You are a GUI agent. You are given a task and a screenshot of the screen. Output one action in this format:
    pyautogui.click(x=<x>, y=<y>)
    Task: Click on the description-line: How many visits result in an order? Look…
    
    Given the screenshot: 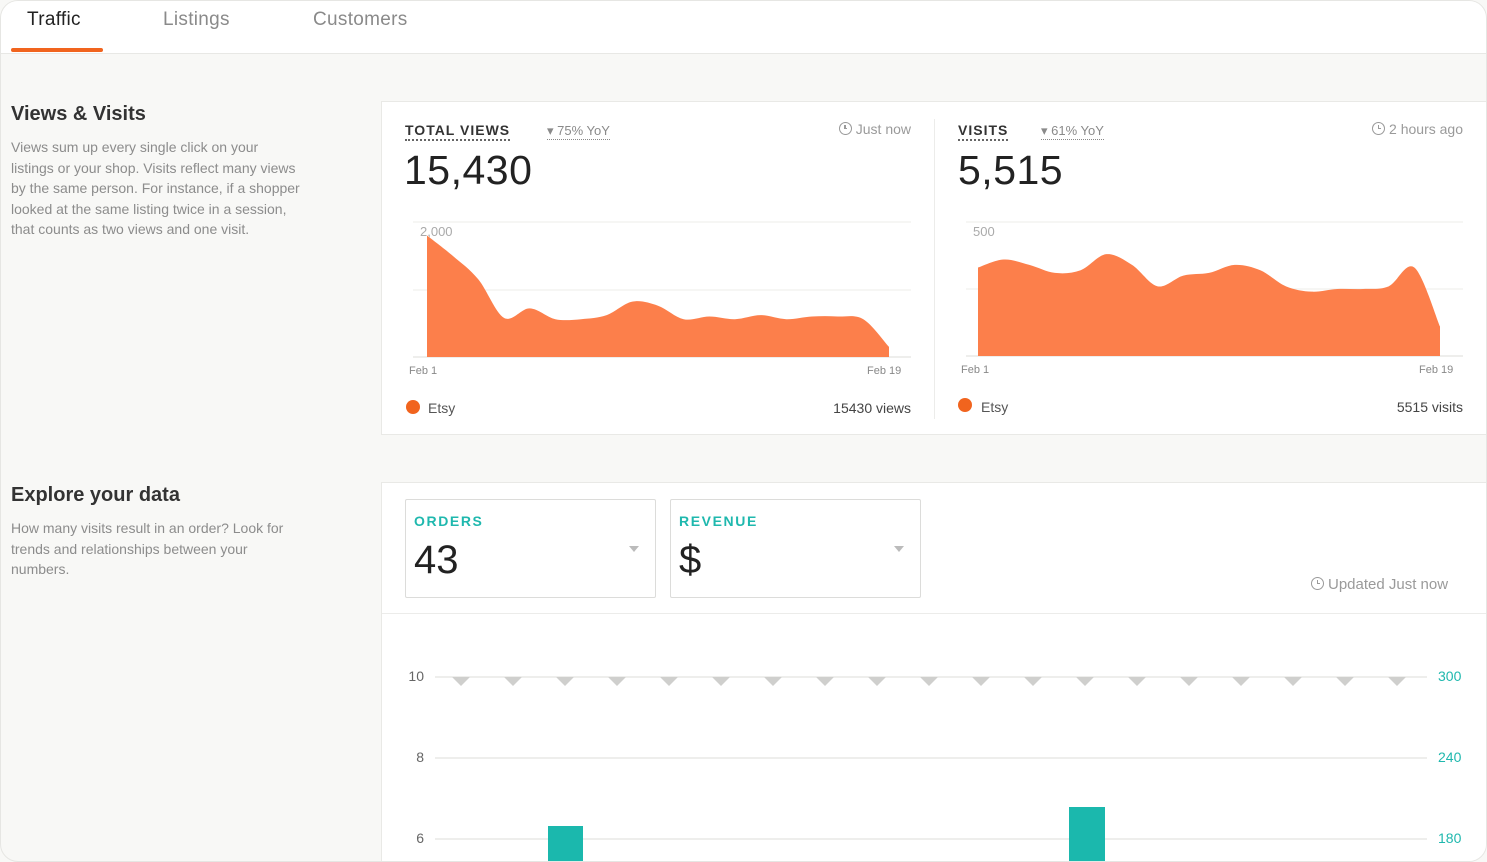 What is the action you would take?
    pyautogui.click(x=147, y=528)
    